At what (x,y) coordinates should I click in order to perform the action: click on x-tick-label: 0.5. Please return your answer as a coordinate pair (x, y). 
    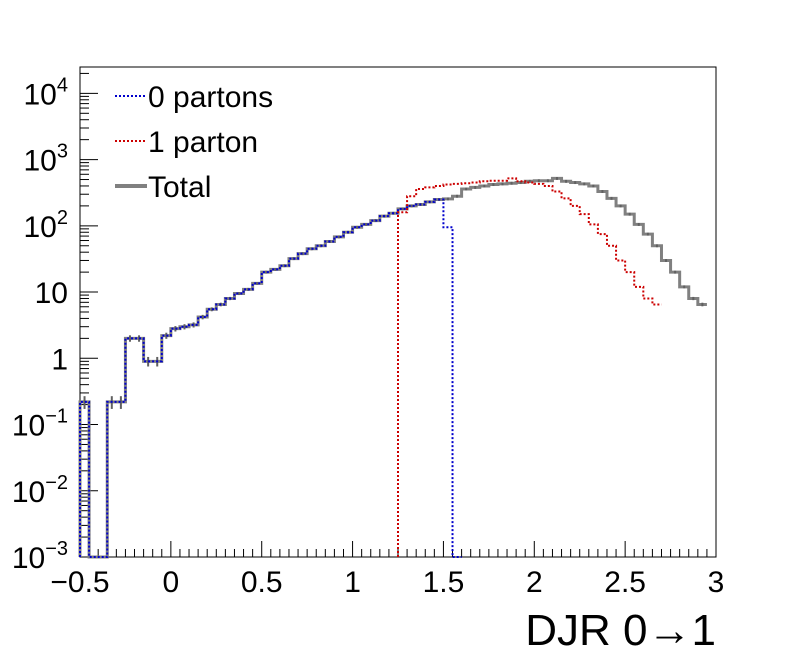
    Looking at the image, I should click on (262, 582).